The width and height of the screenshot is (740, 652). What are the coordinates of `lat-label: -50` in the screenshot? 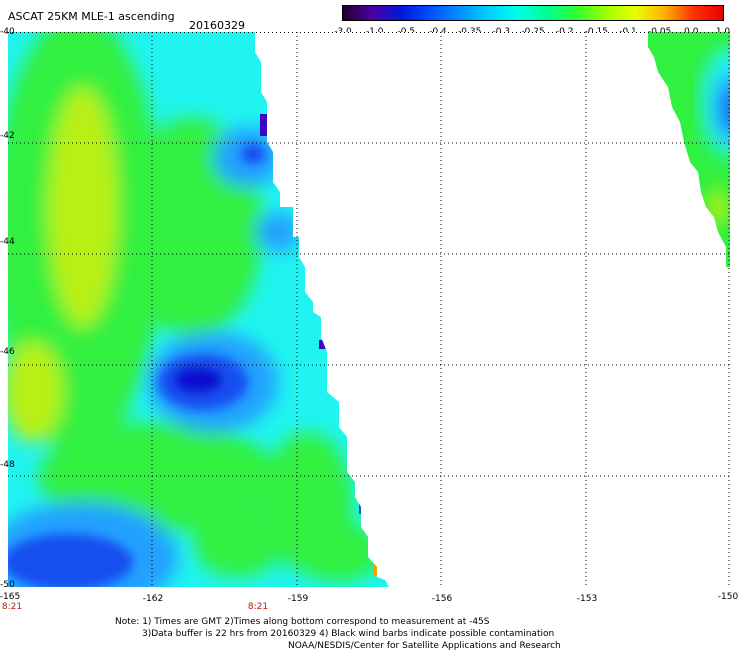 It's located at (7, 585).